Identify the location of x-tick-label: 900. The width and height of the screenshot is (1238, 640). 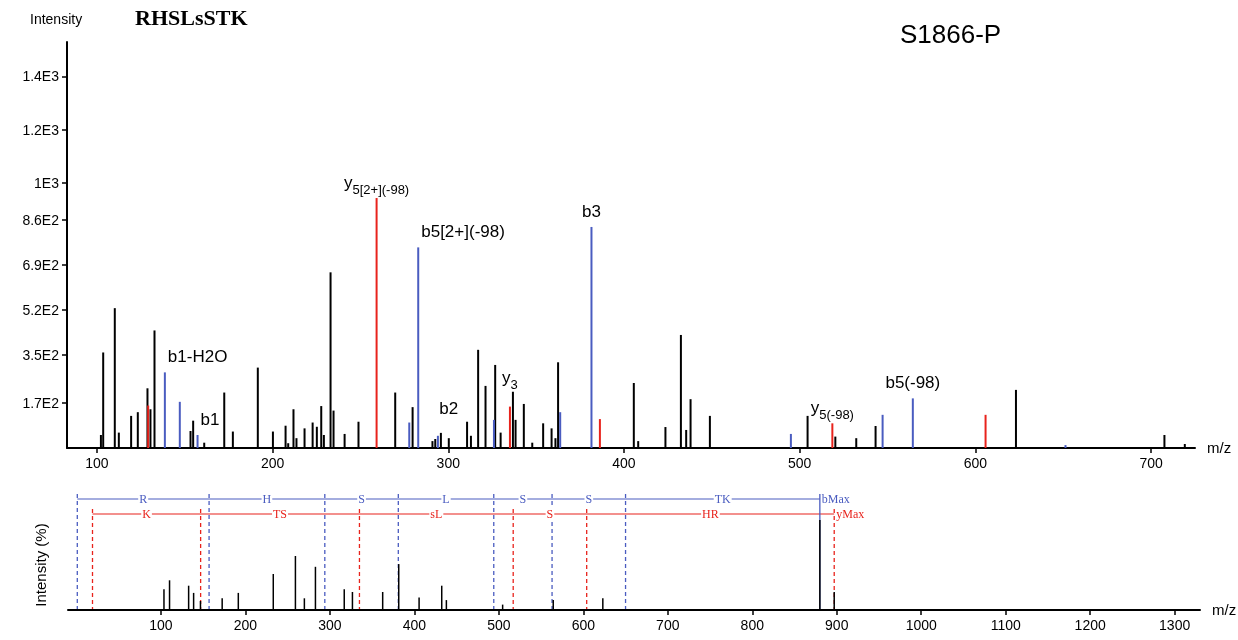
(837, 625).